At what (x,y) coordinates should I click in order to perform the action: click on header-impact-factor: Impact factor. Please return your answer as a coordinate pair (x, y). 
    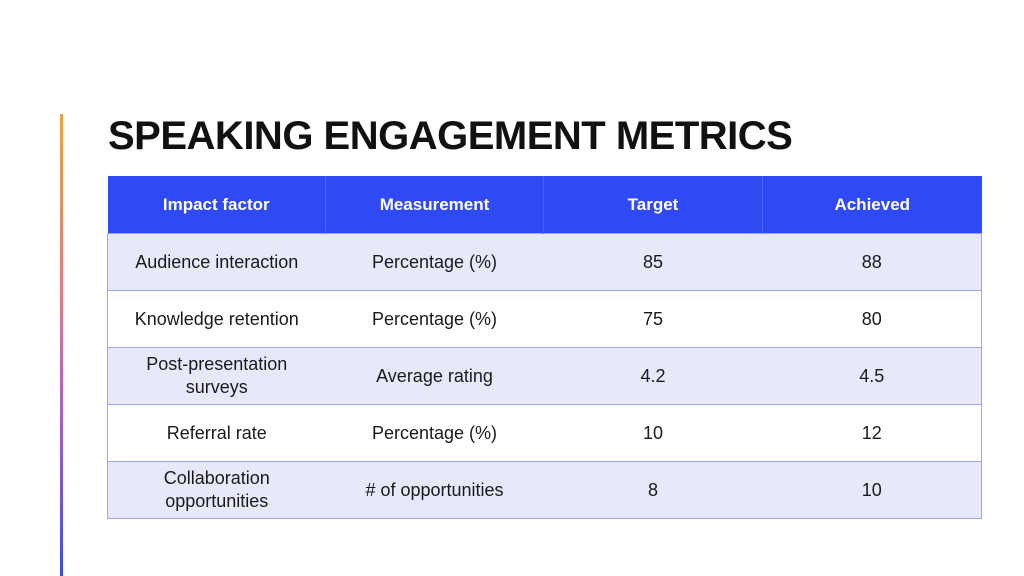
    Looking at the image, I should click on (216, 205).